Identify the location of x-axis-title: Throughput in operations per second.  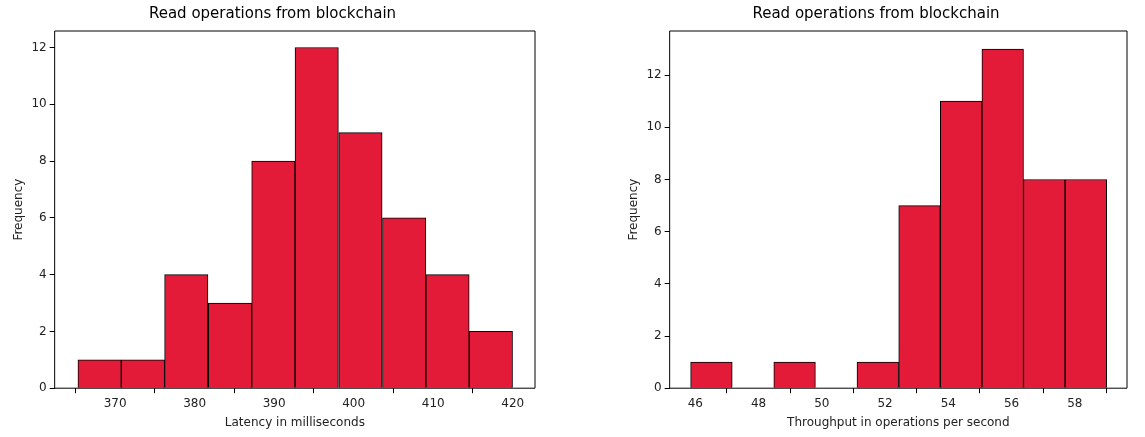
(898, 421).